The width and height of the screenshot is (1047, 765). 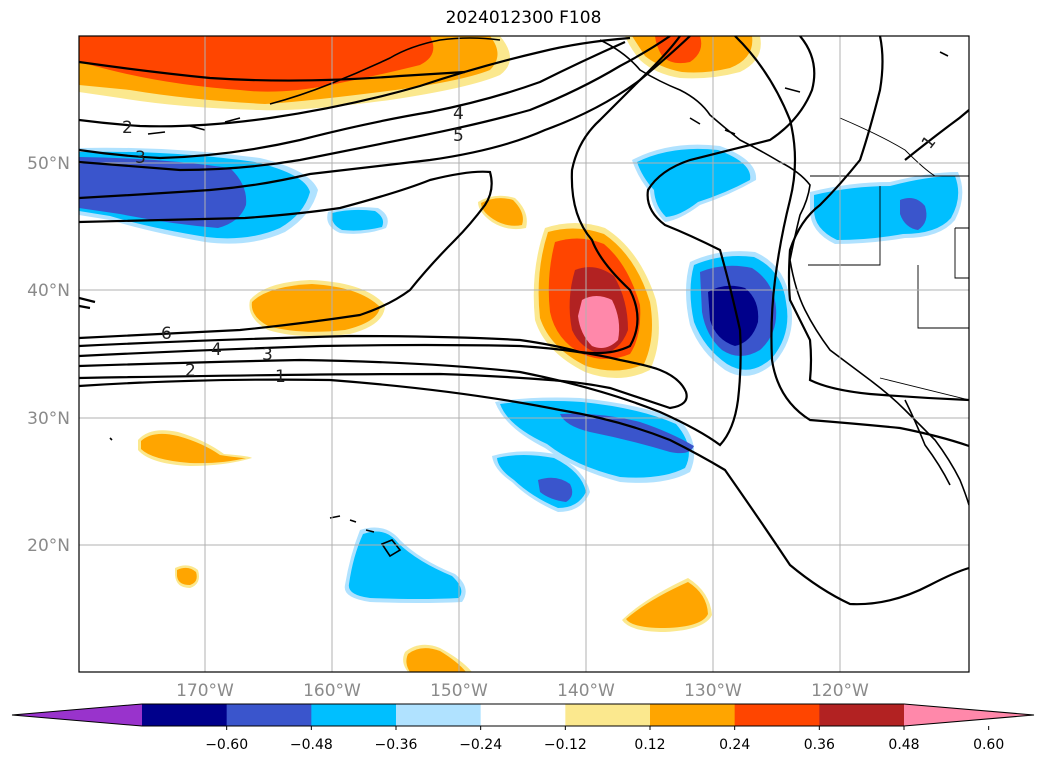 What do you see at coordinates (819, 745) in the screenshot?
I see `colorbar-tick-label: 0.36` at bounding box center [819, 745].